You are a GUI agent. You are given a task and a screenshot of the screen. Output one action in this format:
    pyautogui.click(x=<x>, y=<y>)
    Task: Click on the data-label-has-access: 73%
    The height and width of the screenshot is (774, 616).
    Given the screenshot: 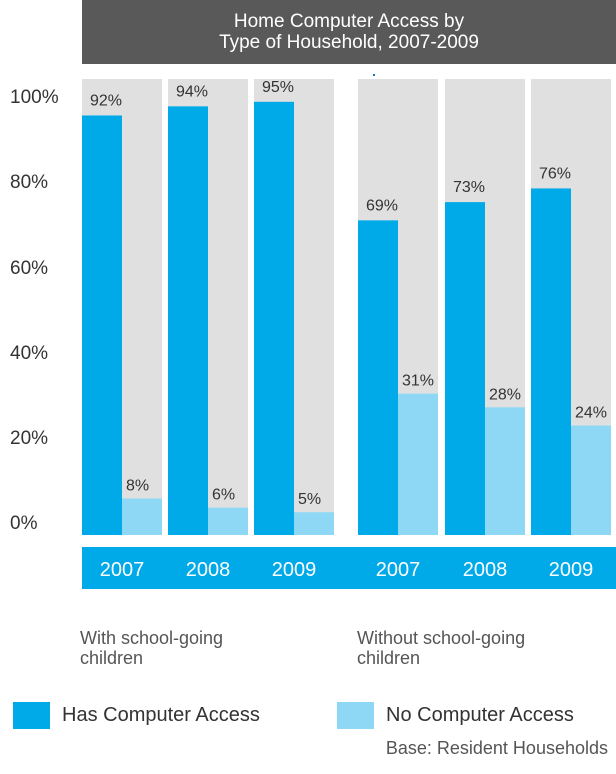 What is the action you would take?
    pyautogui.click(x=469, y=187)
    